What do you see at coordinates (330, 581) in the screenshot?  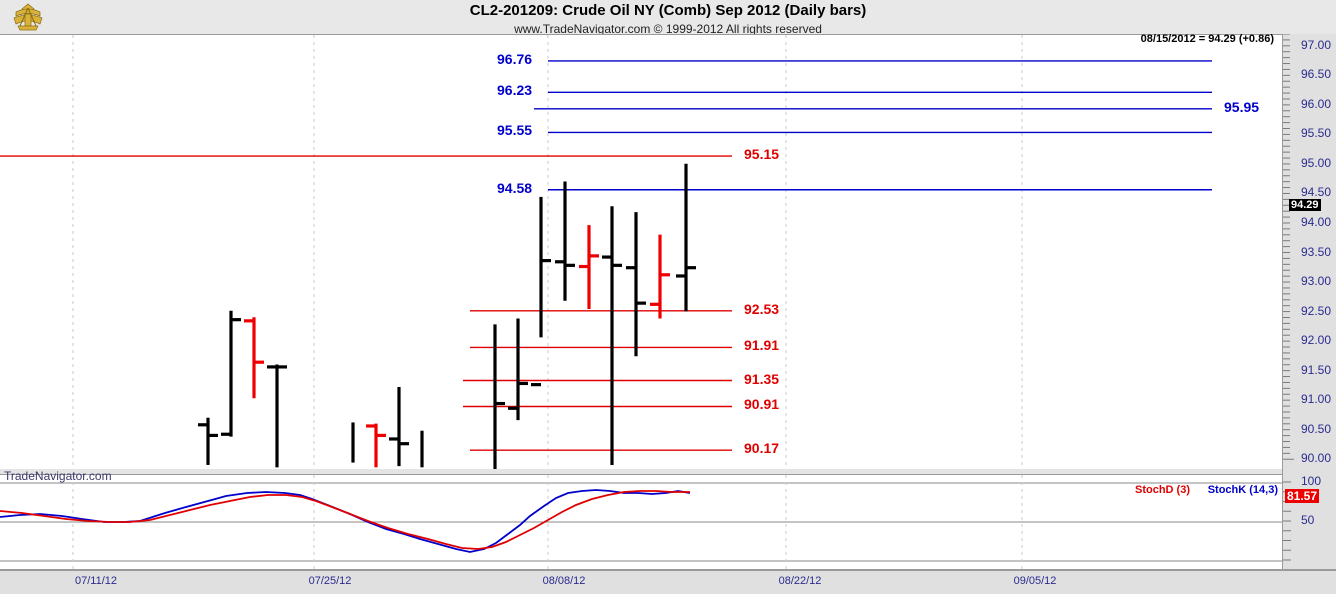 I see `date-axis-label: 07/25/12` at bounding box center [330, 581].